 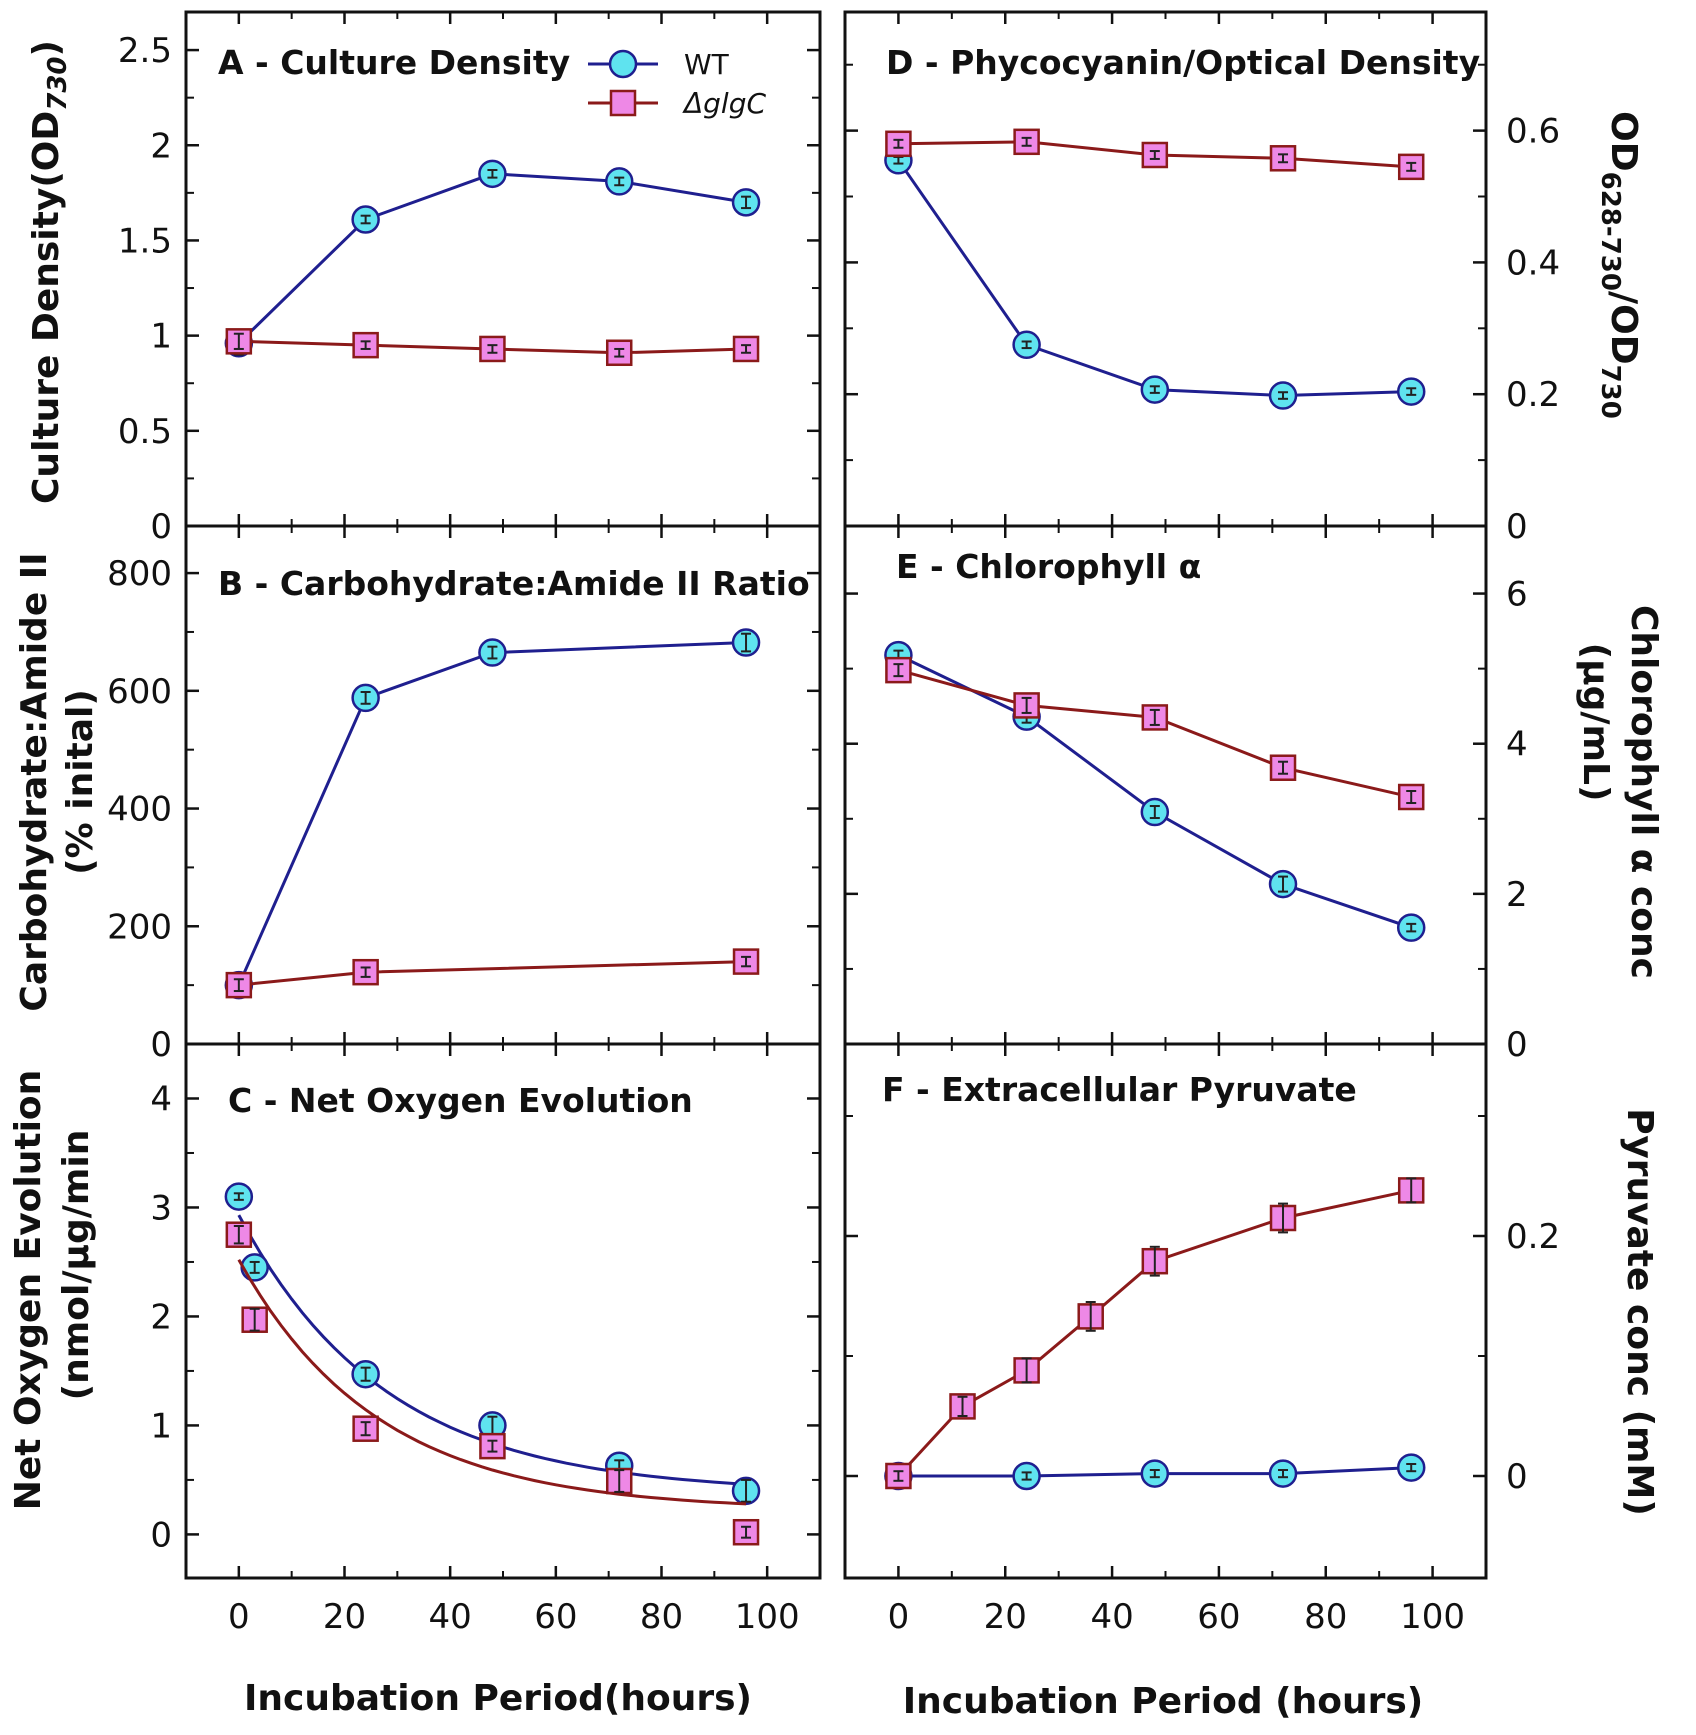 I want to click on panel-d-wt-line, so click(x=1154, y=278).